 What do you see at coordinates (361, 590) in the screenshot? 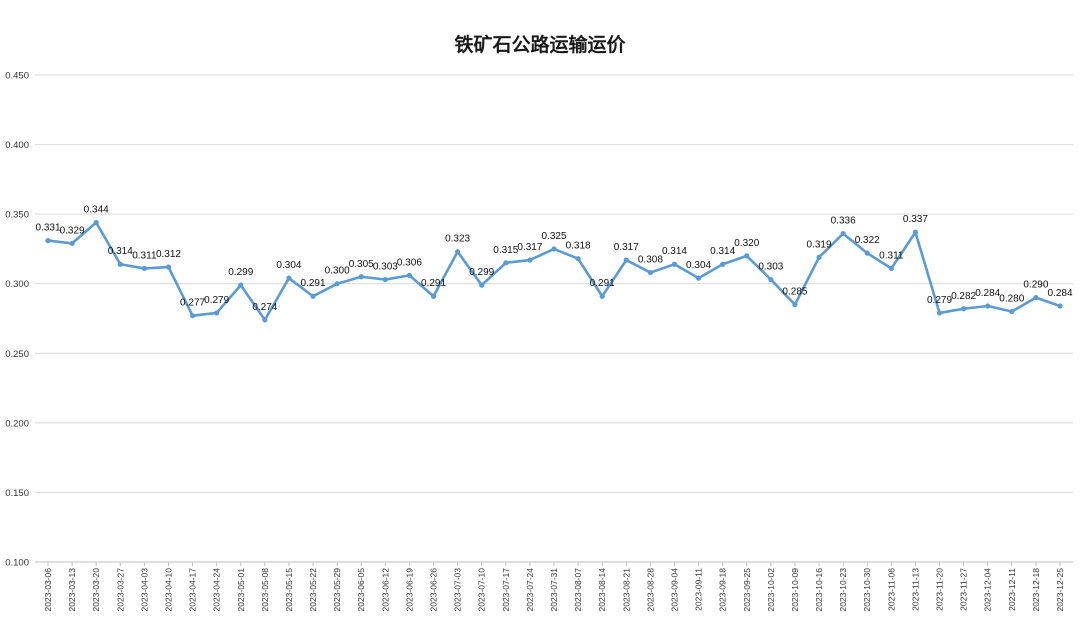
I see `x-tick-label: 2023-06-05` at bounding box center [361, 590].